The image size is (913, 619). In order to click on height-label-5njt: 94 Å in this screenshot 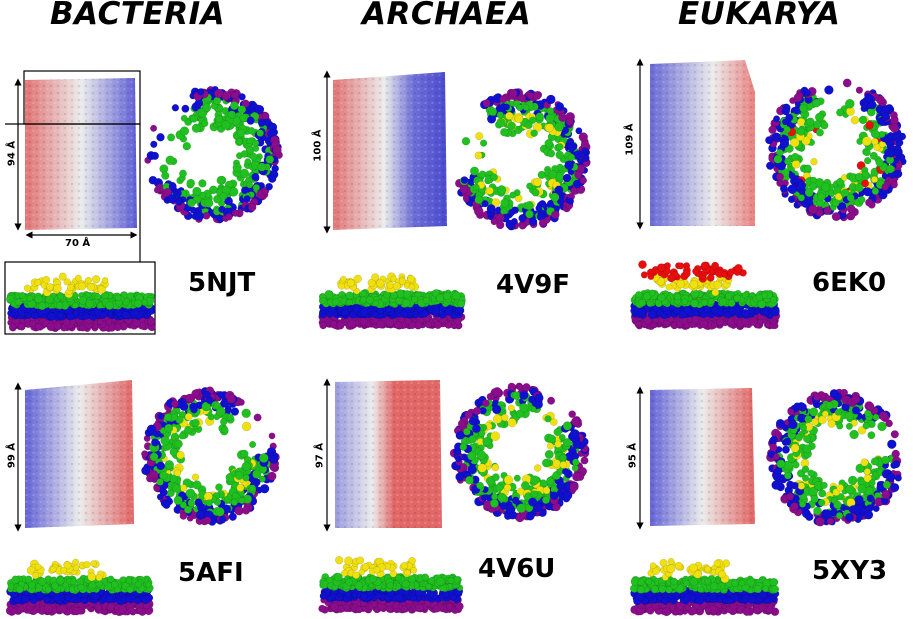, I will do `click(12, 153)`.